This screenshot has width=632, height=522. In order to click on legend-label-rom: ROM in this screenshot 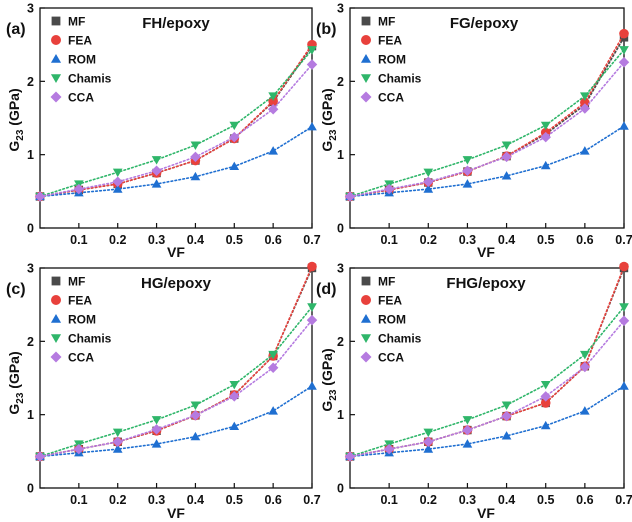, I will do `click(82, 320)`.